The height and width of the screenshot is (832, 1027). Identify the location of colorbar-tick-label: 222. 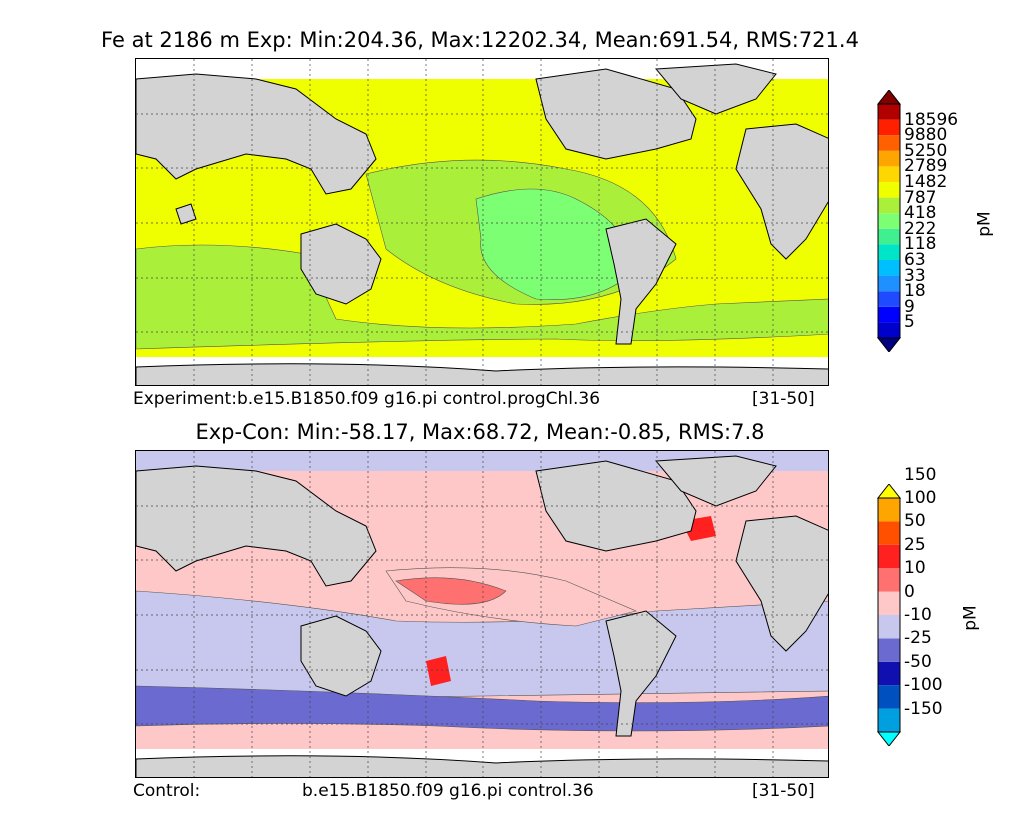
(920, 228).